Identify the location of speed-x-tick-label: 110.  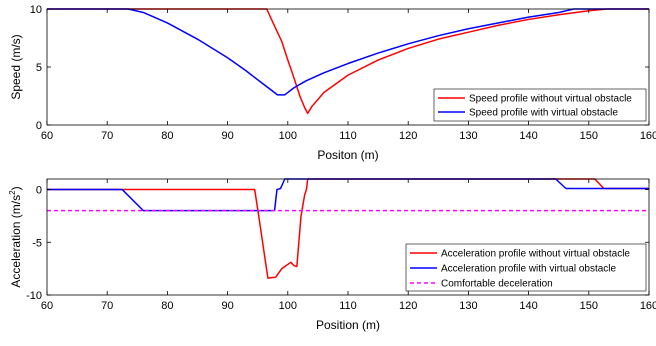
(348, 136).